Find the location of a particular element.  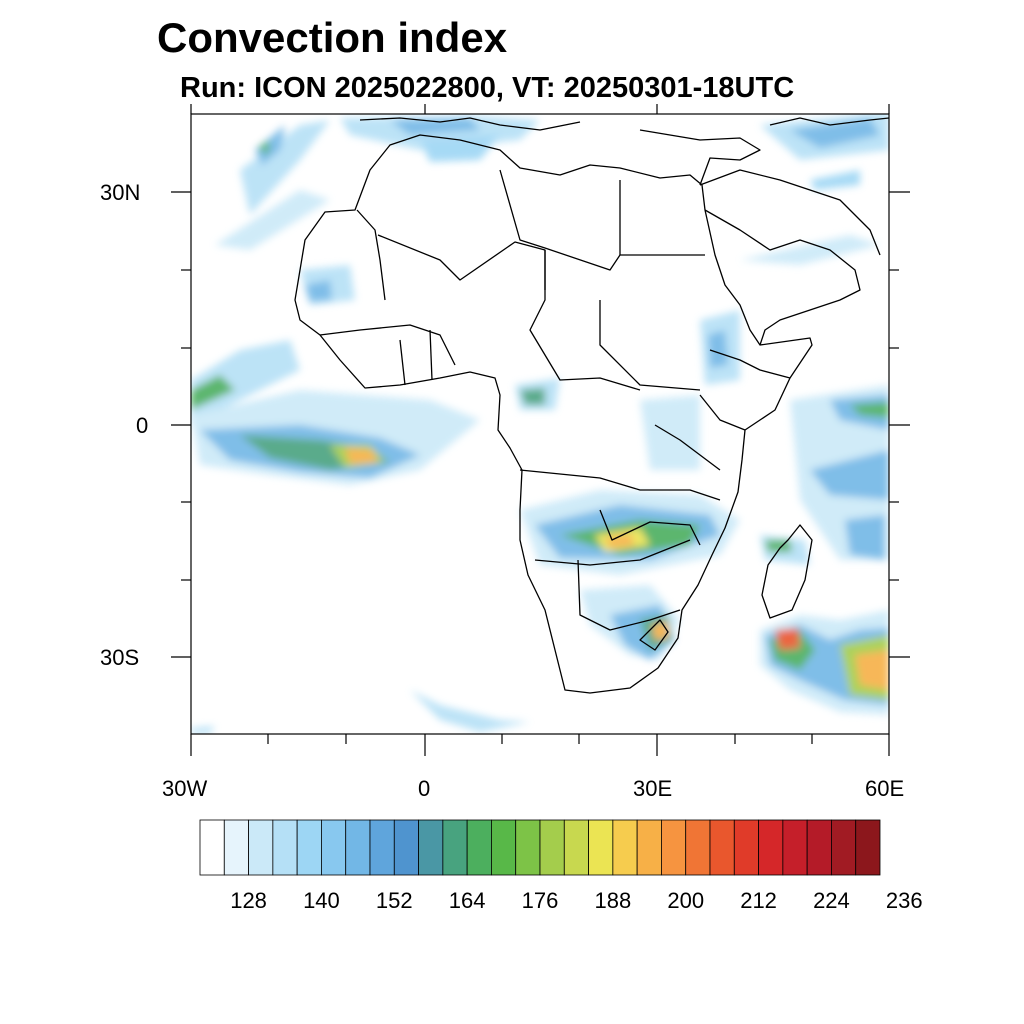

colorbar-label: 164 is located at coordinates (467, 900).